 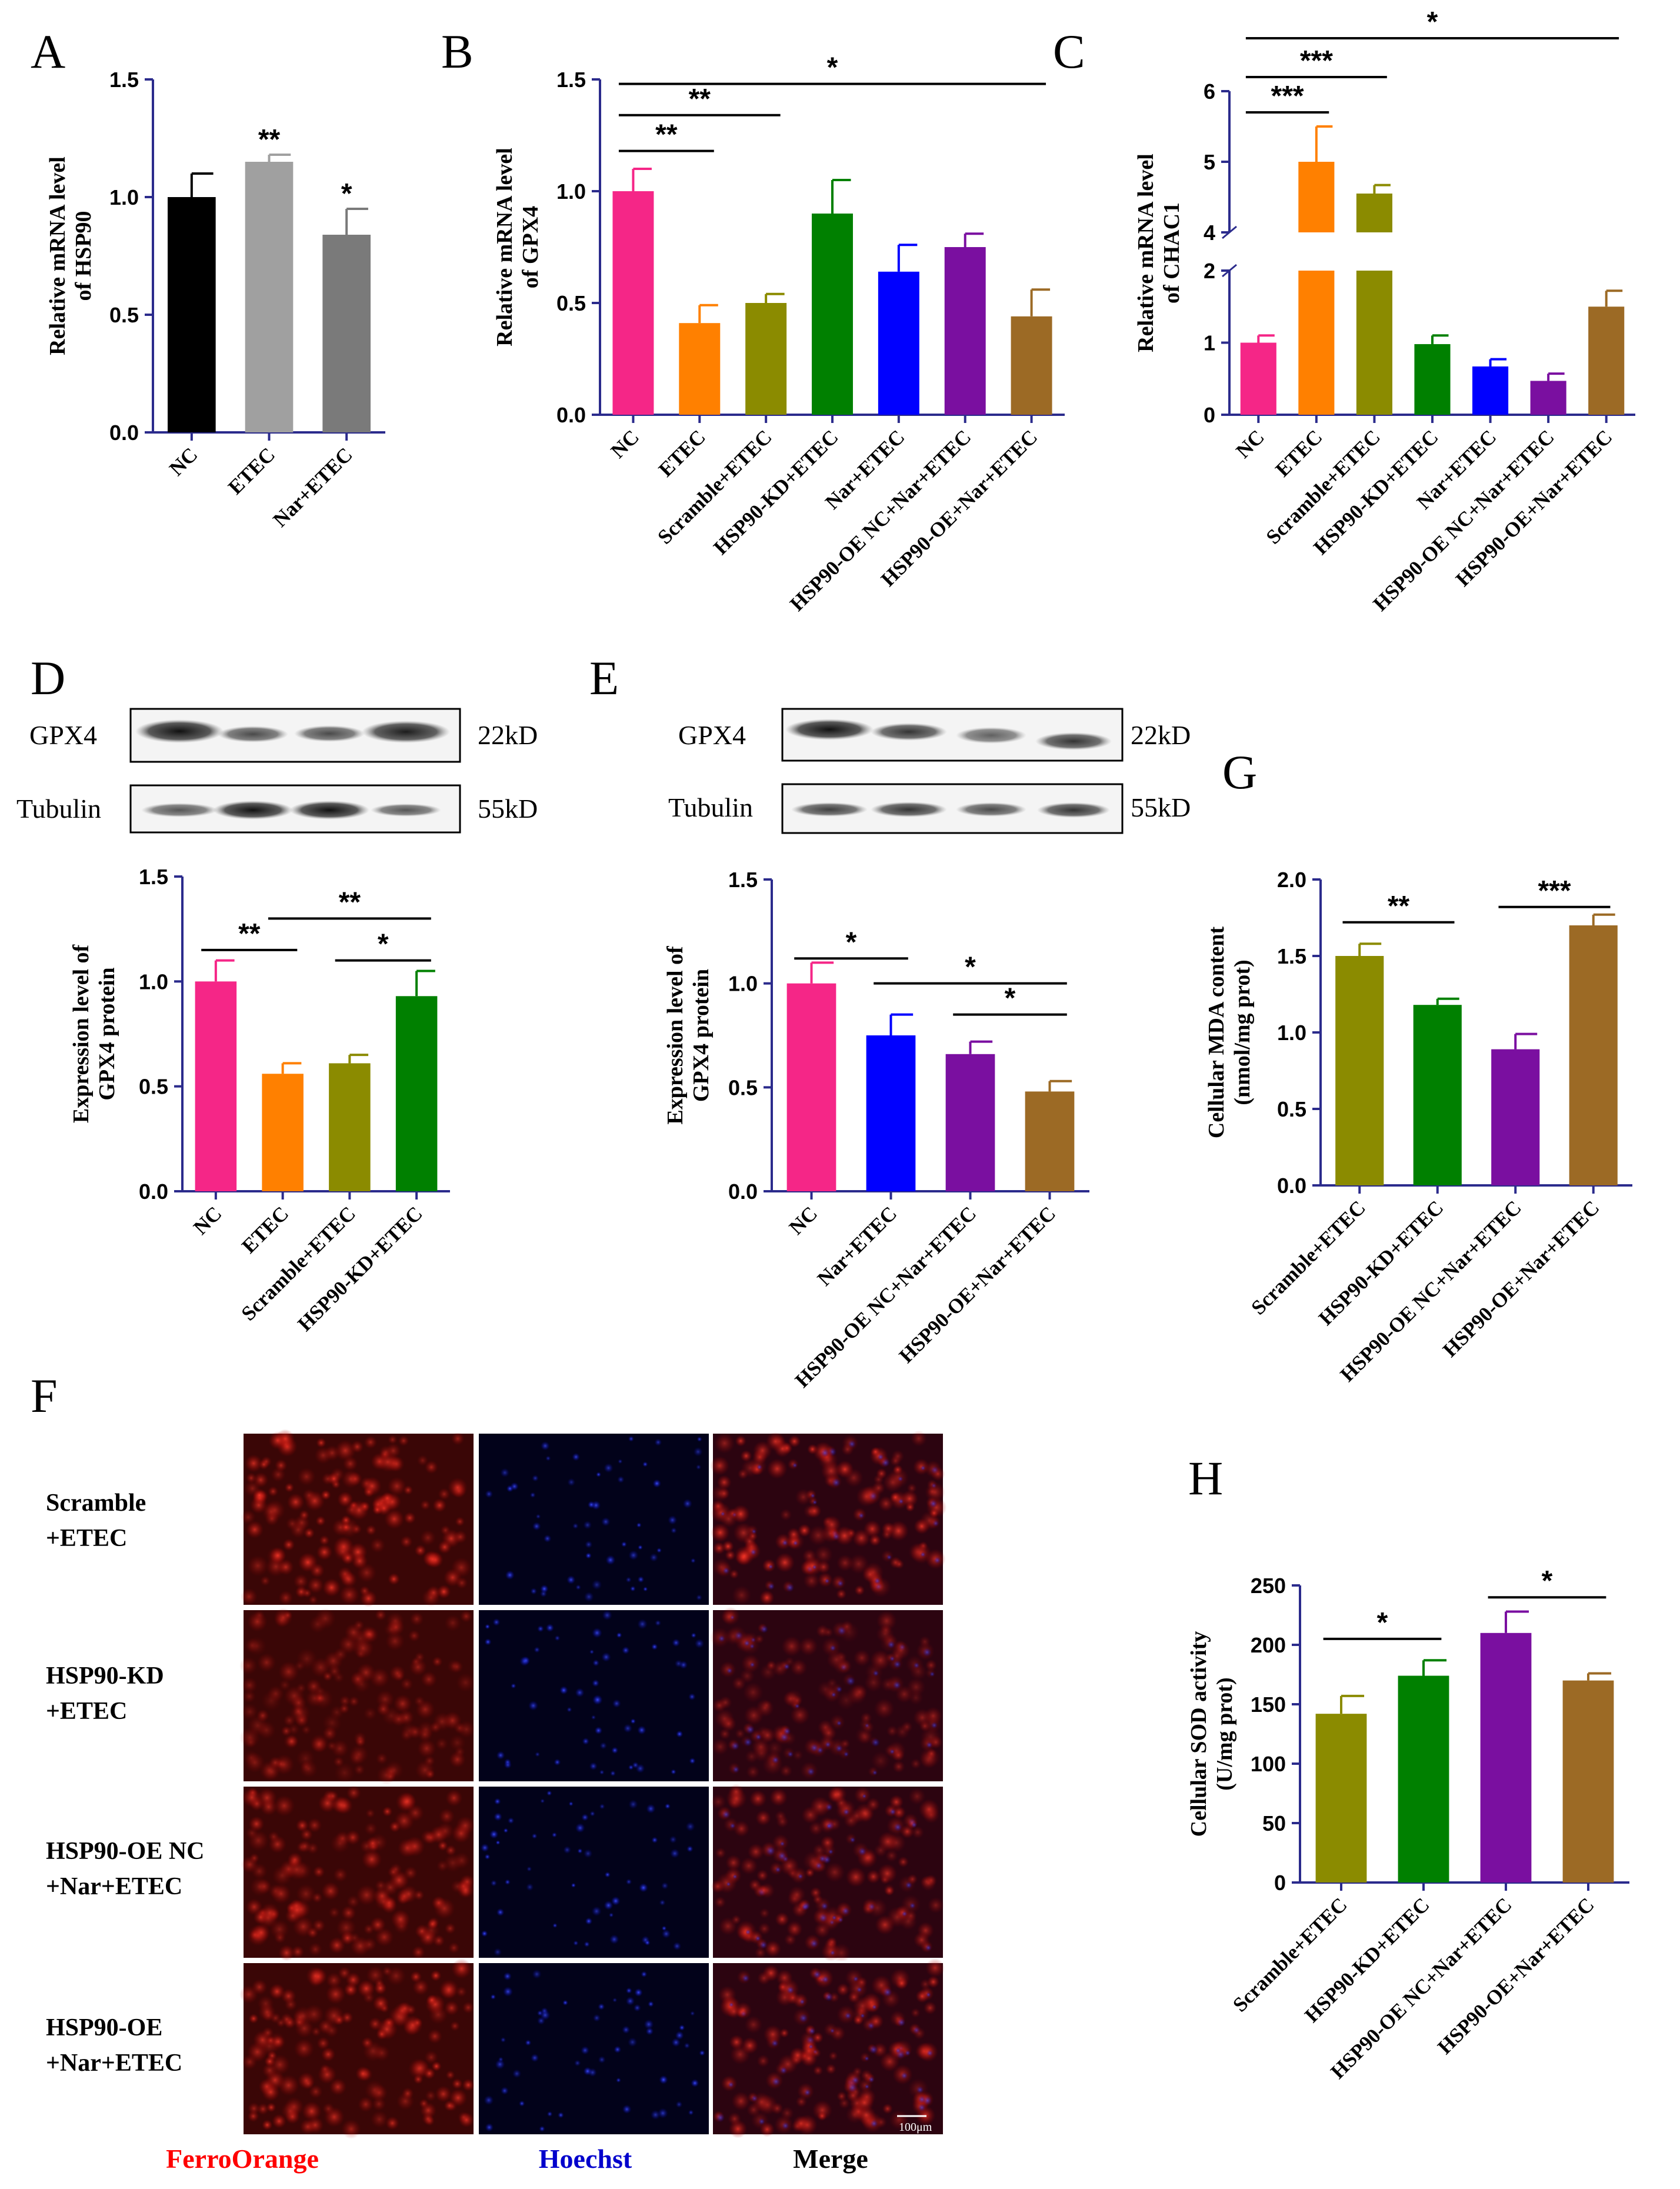 I want to click on f-row-label-1a: Scramble, so click(x=96, y=1504).